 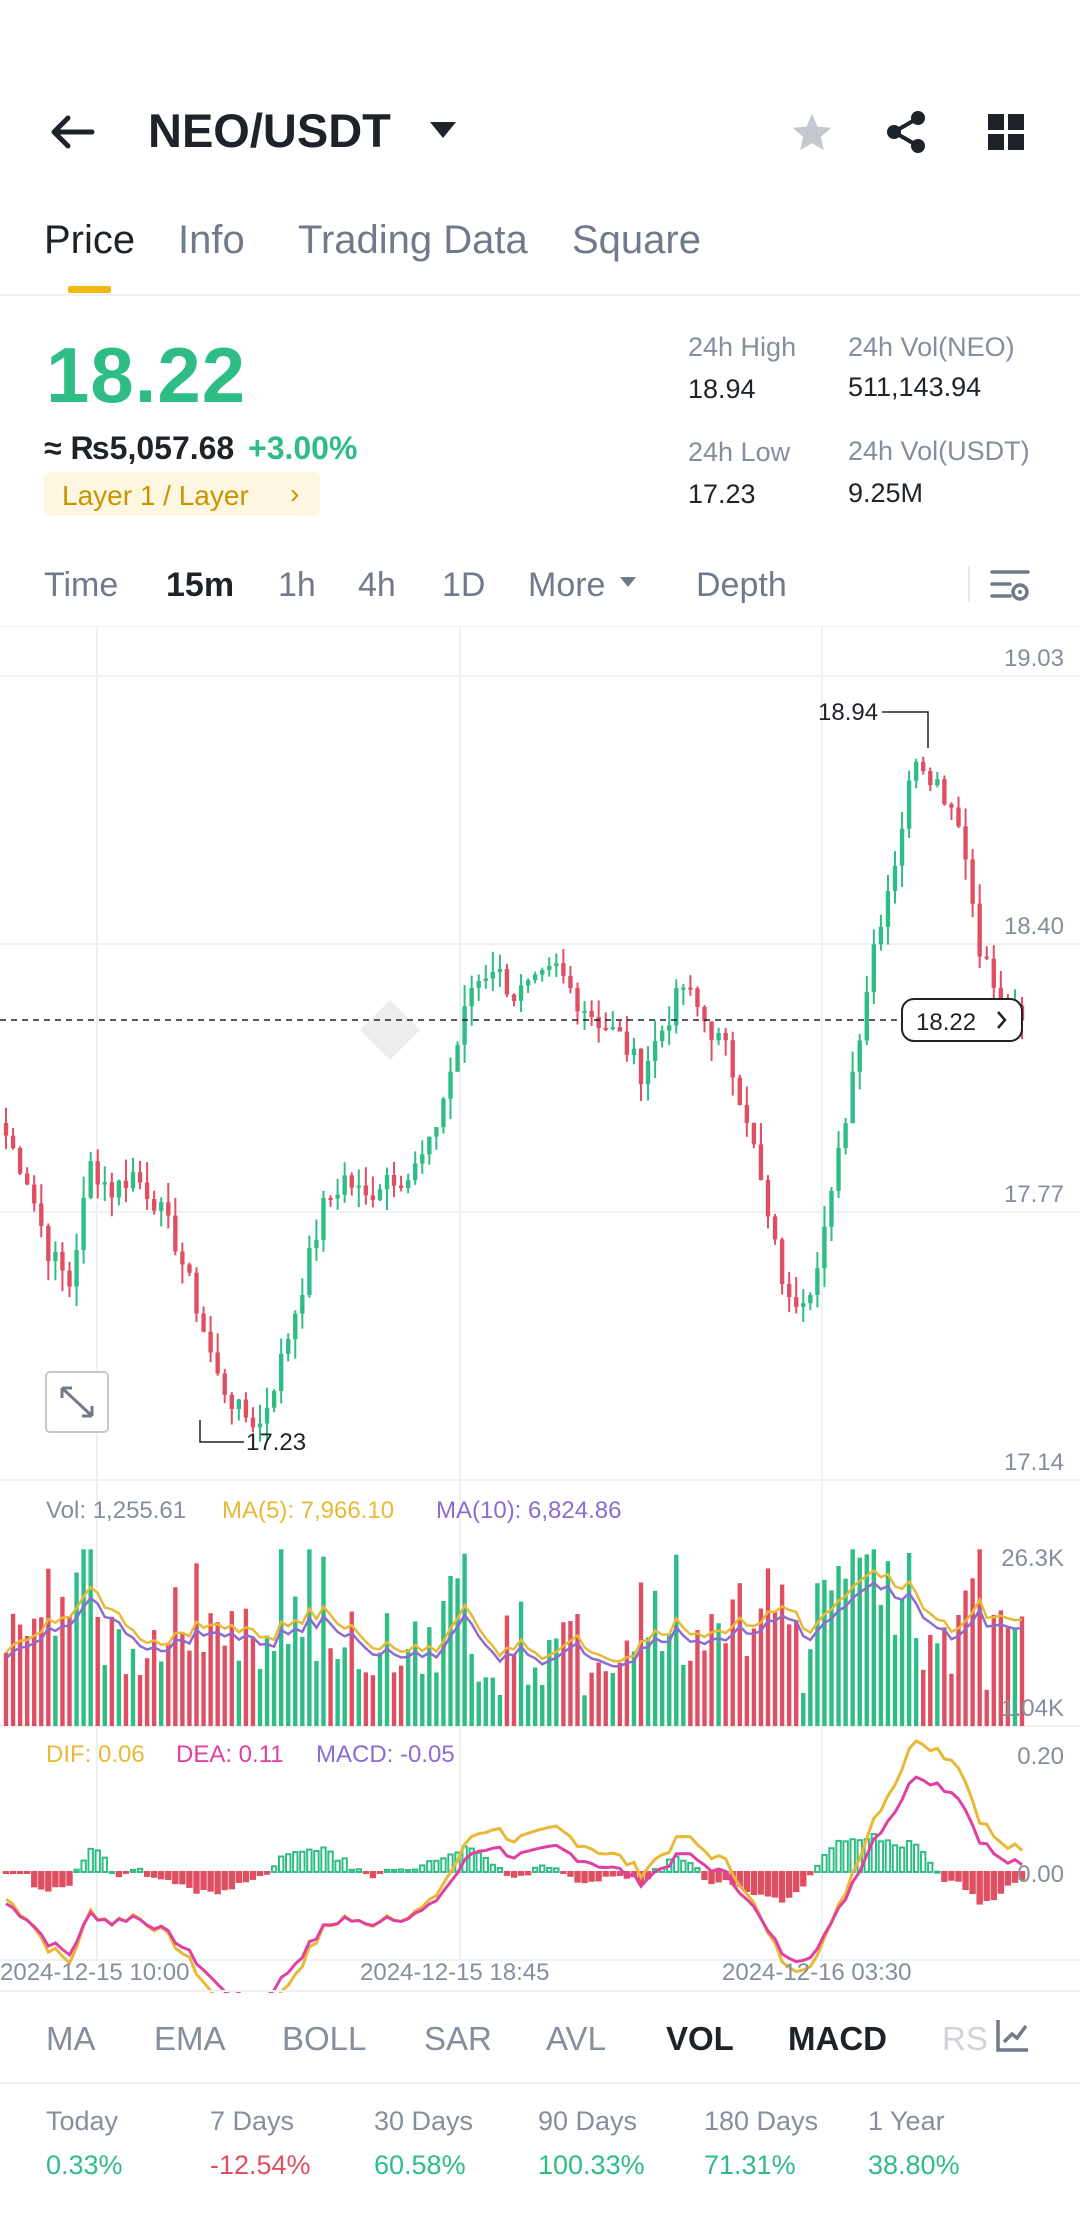 What do you see at coordinates (77, 1402) in the screenshot?
I see `fullscreen-button` at bounding box center [77, 1402].